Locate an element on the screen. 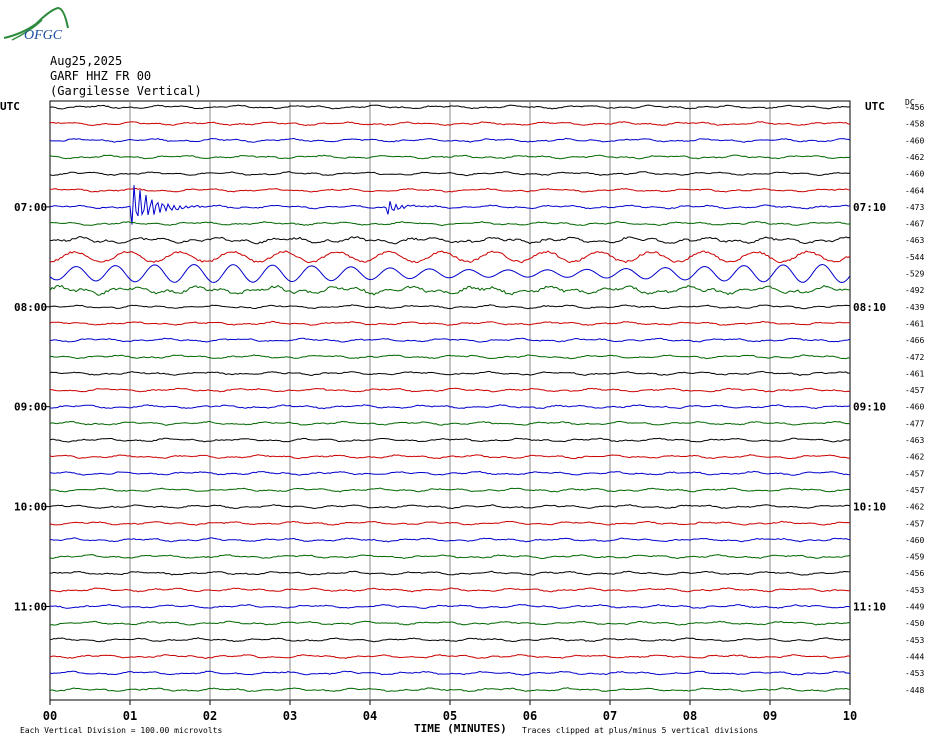  dc-offset-label: -467 is located at coordinates (914, 224).